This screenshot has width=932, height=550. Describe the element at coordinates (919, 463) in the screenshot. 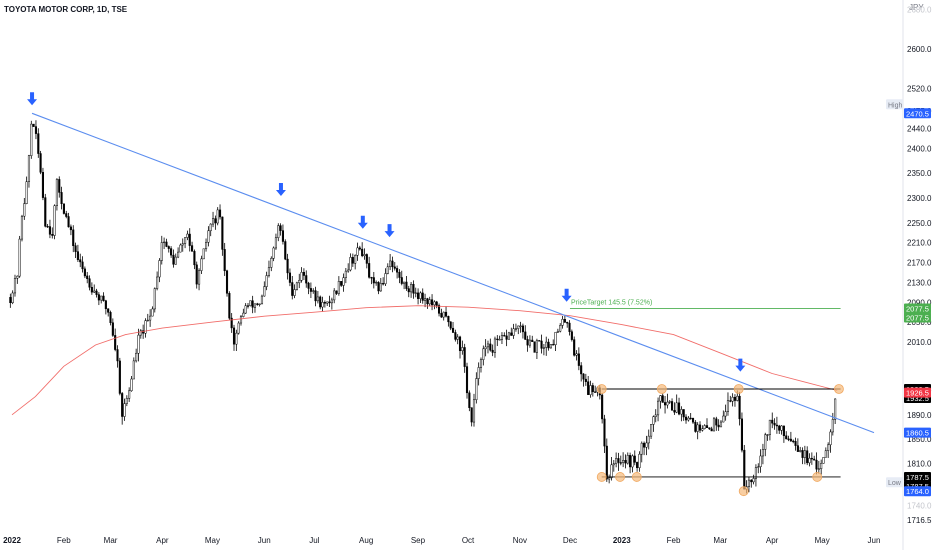

I see `y-tick-label: 1810.0` at that location.